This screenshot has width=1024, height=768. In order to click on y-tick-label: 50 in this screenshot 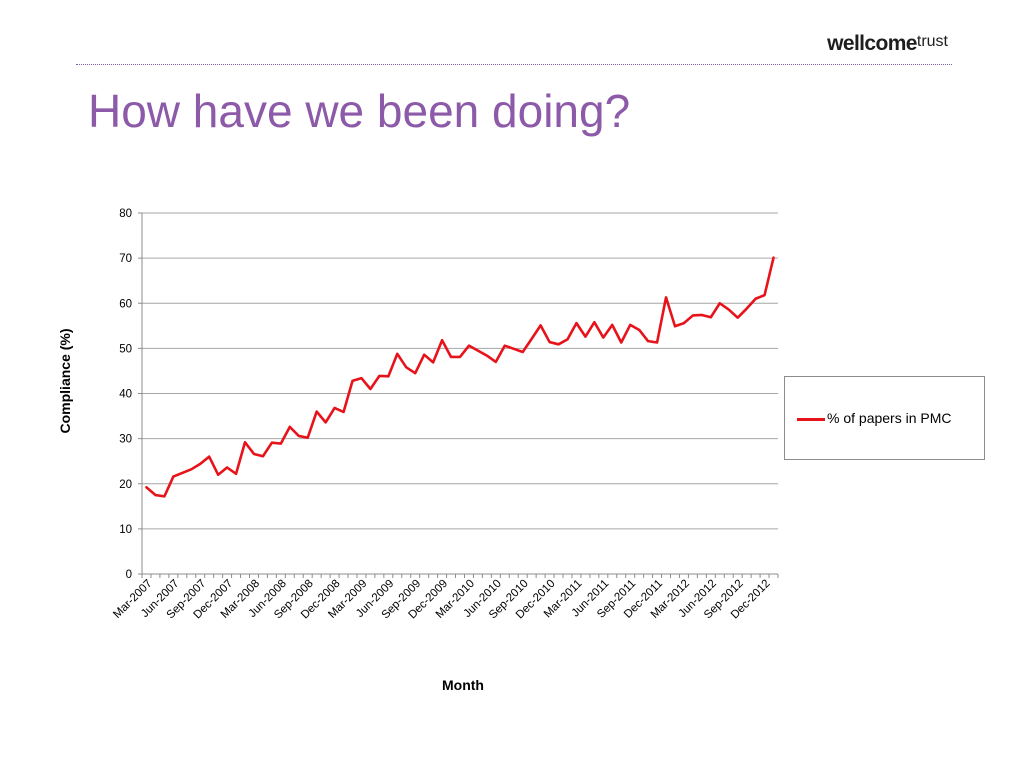, I will do `click(125, 349)`.